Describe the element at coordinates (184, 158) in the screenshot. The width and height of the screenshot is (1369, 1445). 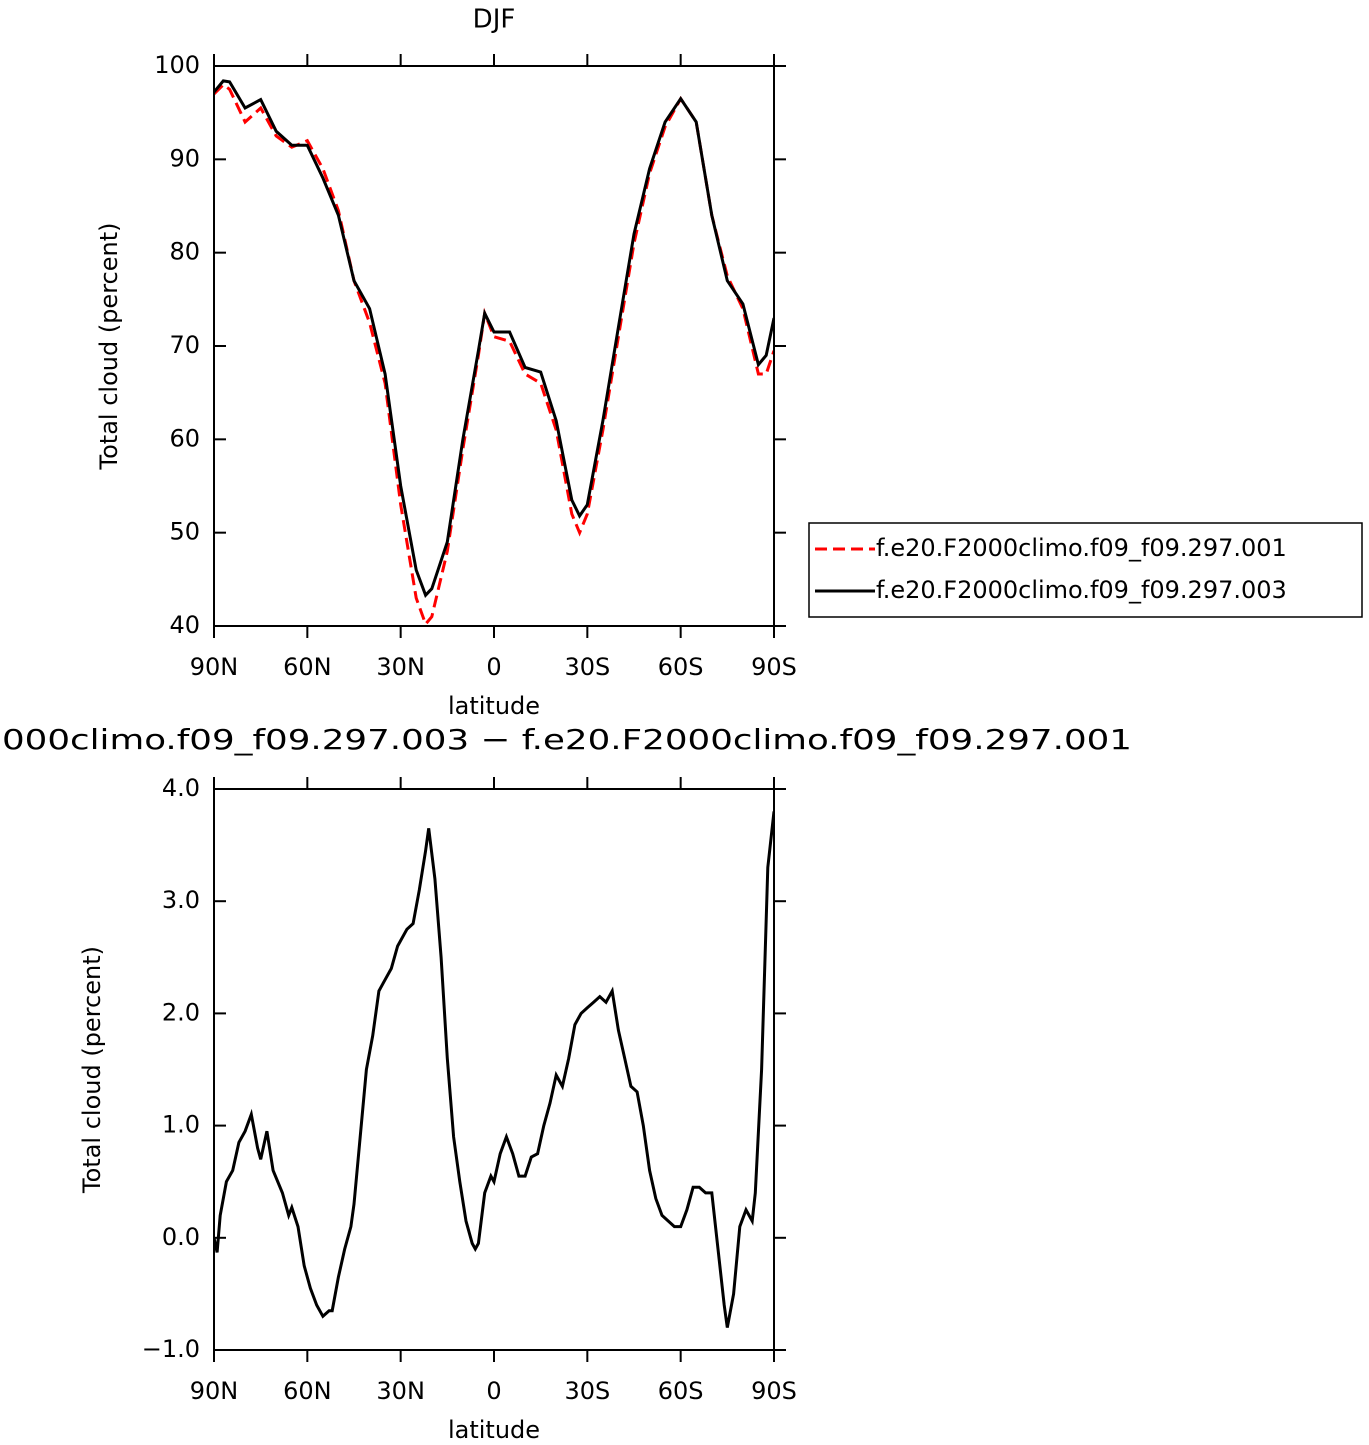
I see `y-tick-label: 90` at that location.